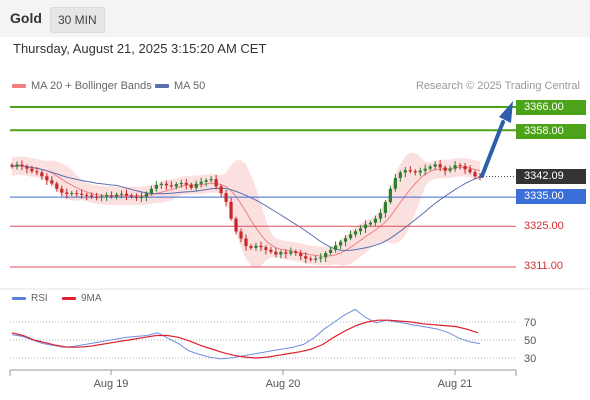  Describe the element at coordinates (162, 86) in the screenshot. I see `ma50-swatch` at that location.